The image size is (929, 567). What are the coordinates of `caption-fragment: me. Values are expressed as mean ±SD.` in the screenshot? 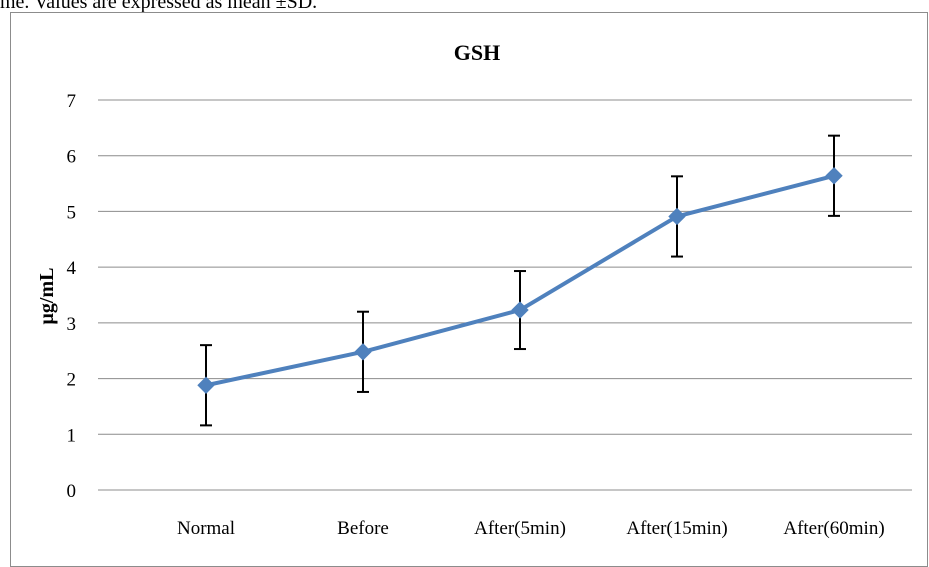 It's located at (159, 6).